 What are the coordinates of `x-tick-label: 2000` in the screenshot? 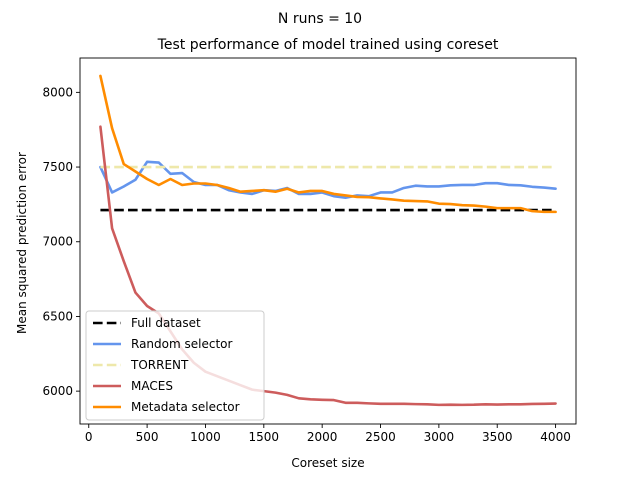 It's located at (322, 437).